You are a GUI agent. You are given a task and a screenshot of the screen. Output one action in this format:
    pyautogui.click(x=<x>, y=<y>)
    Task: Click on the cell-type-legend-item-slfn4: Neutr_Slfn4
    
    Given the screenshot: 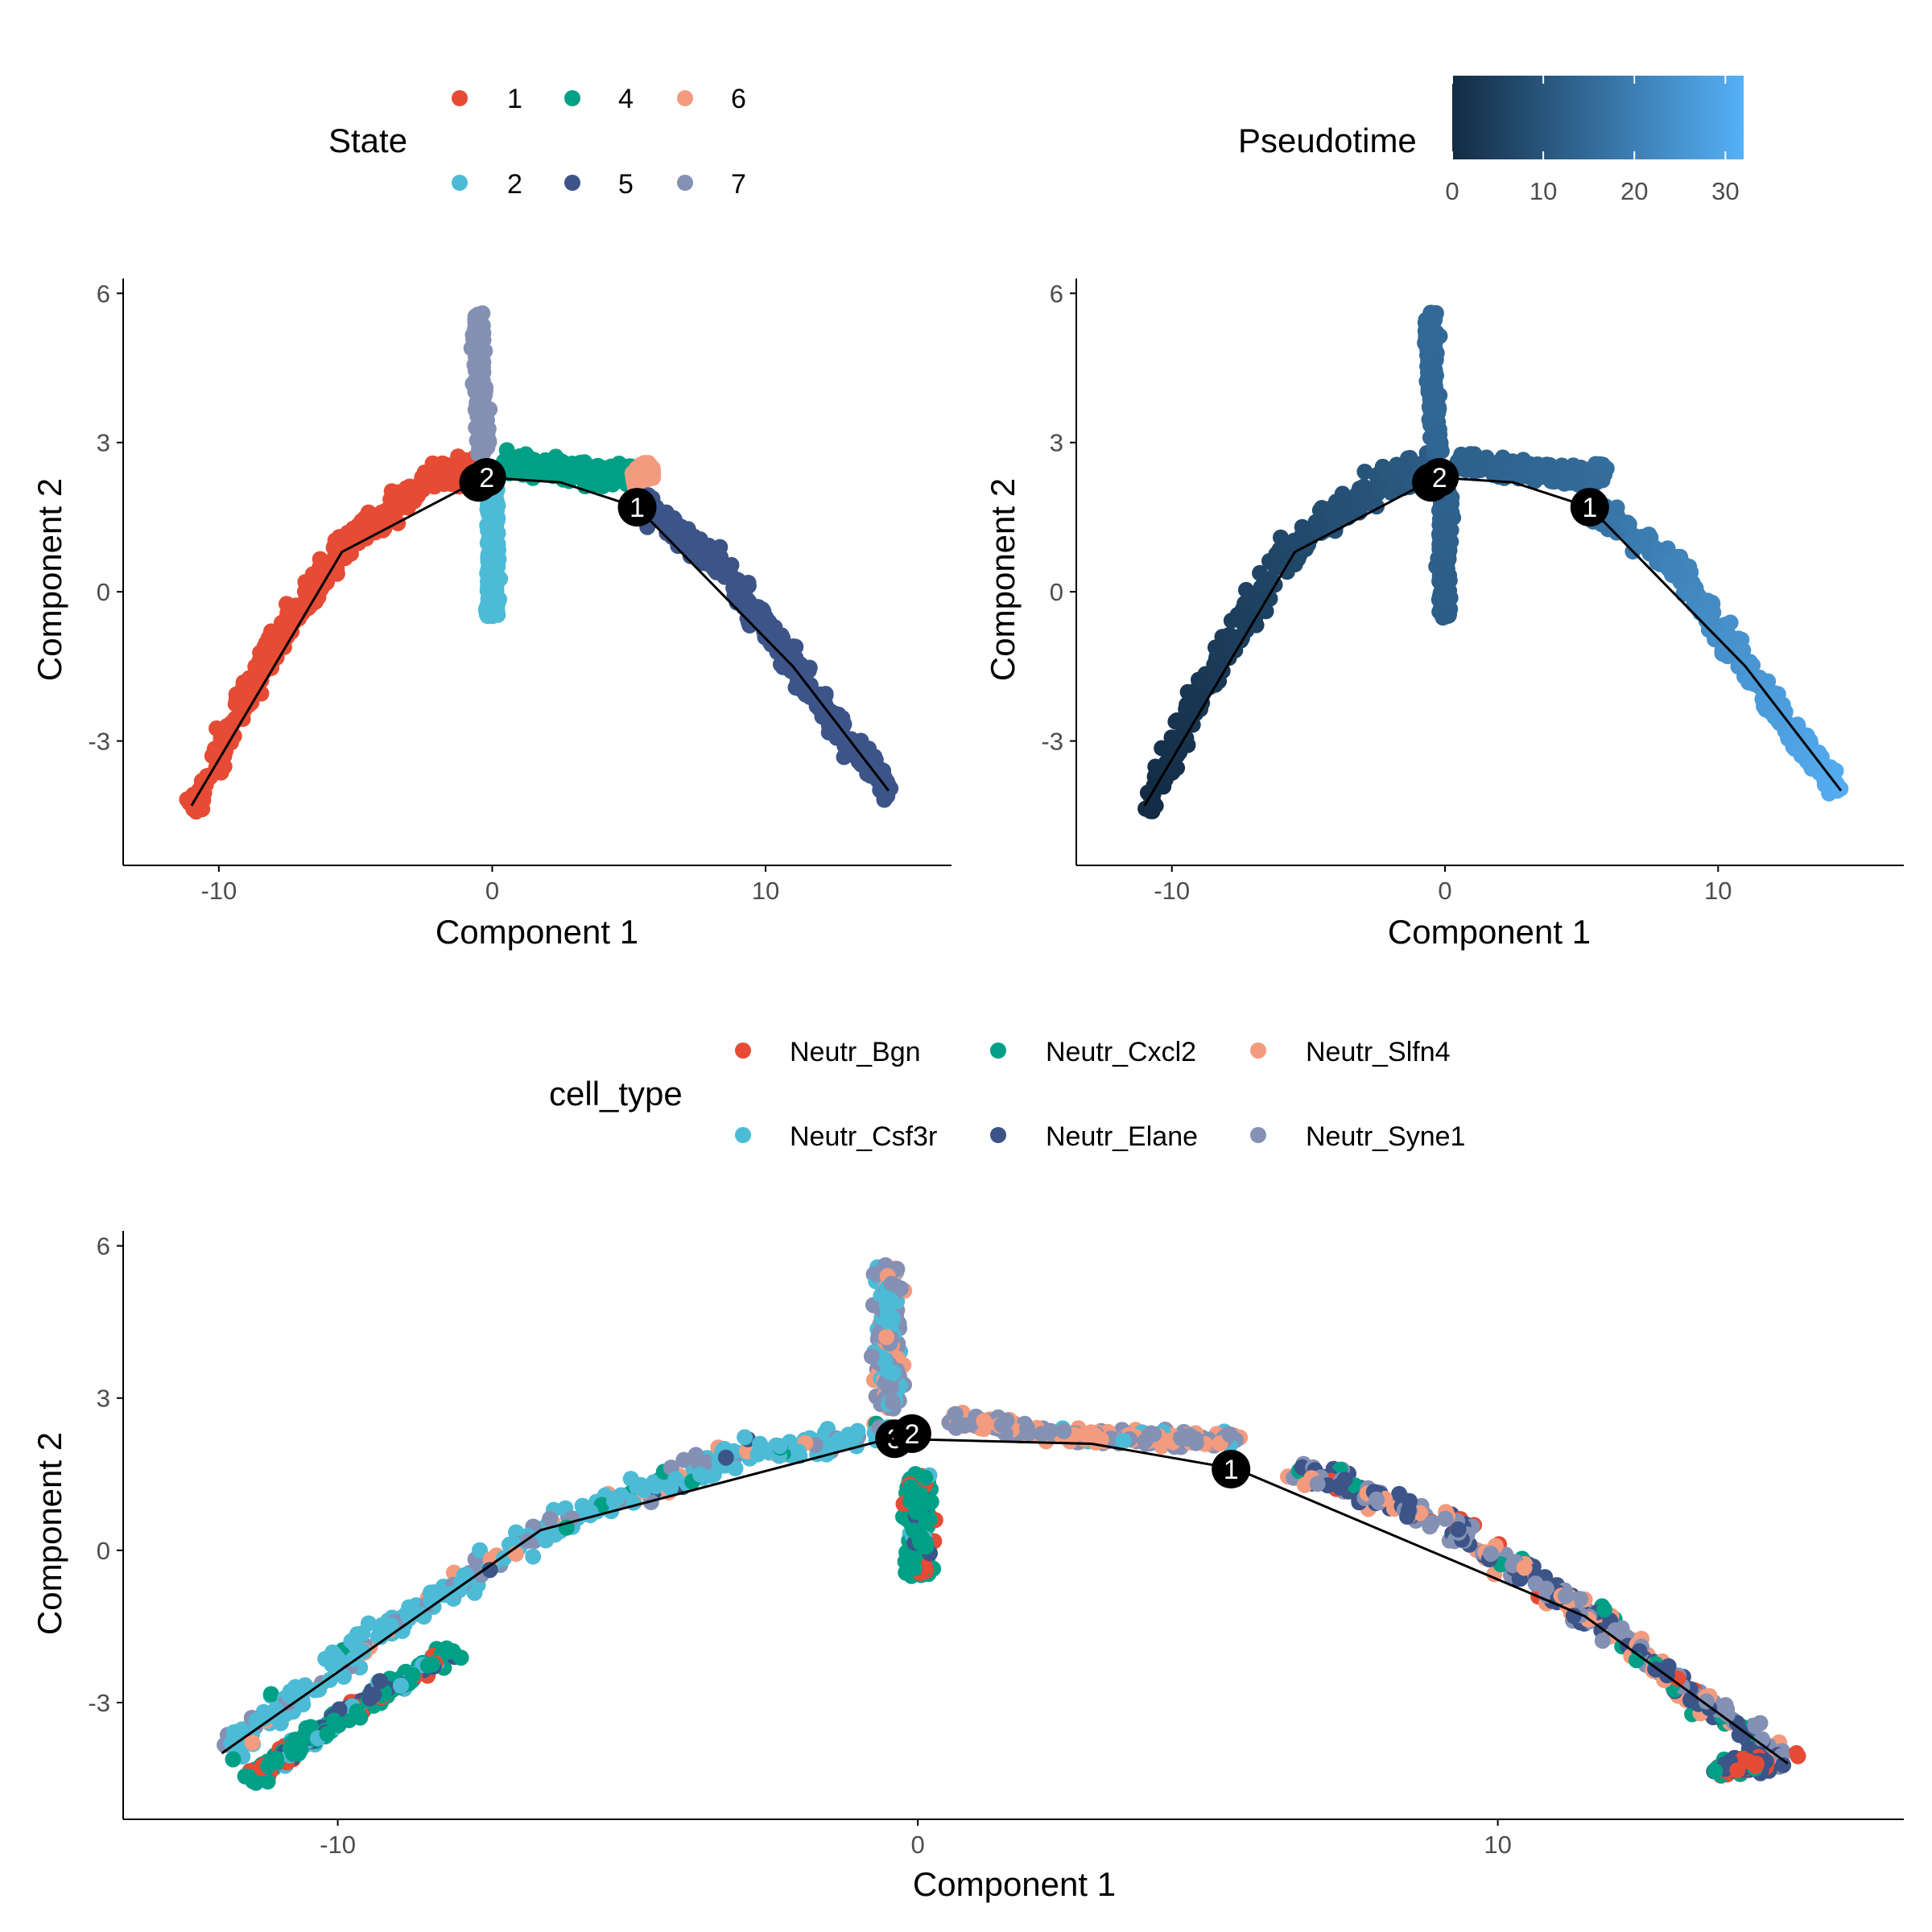 What is the action you would take?
    pyautogui.click(x=1350, y=1052)
    